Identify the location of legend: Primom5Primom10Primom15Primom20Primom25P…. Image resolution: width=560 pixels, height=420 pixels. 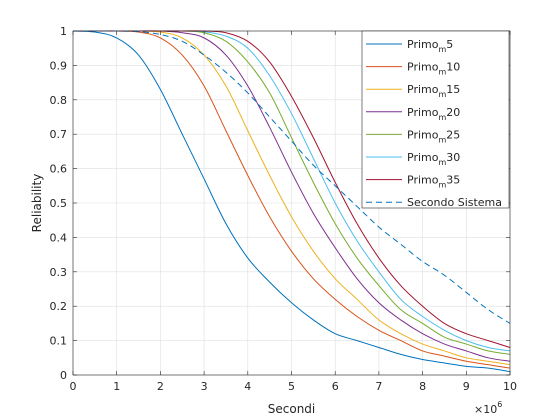
(435, 119).